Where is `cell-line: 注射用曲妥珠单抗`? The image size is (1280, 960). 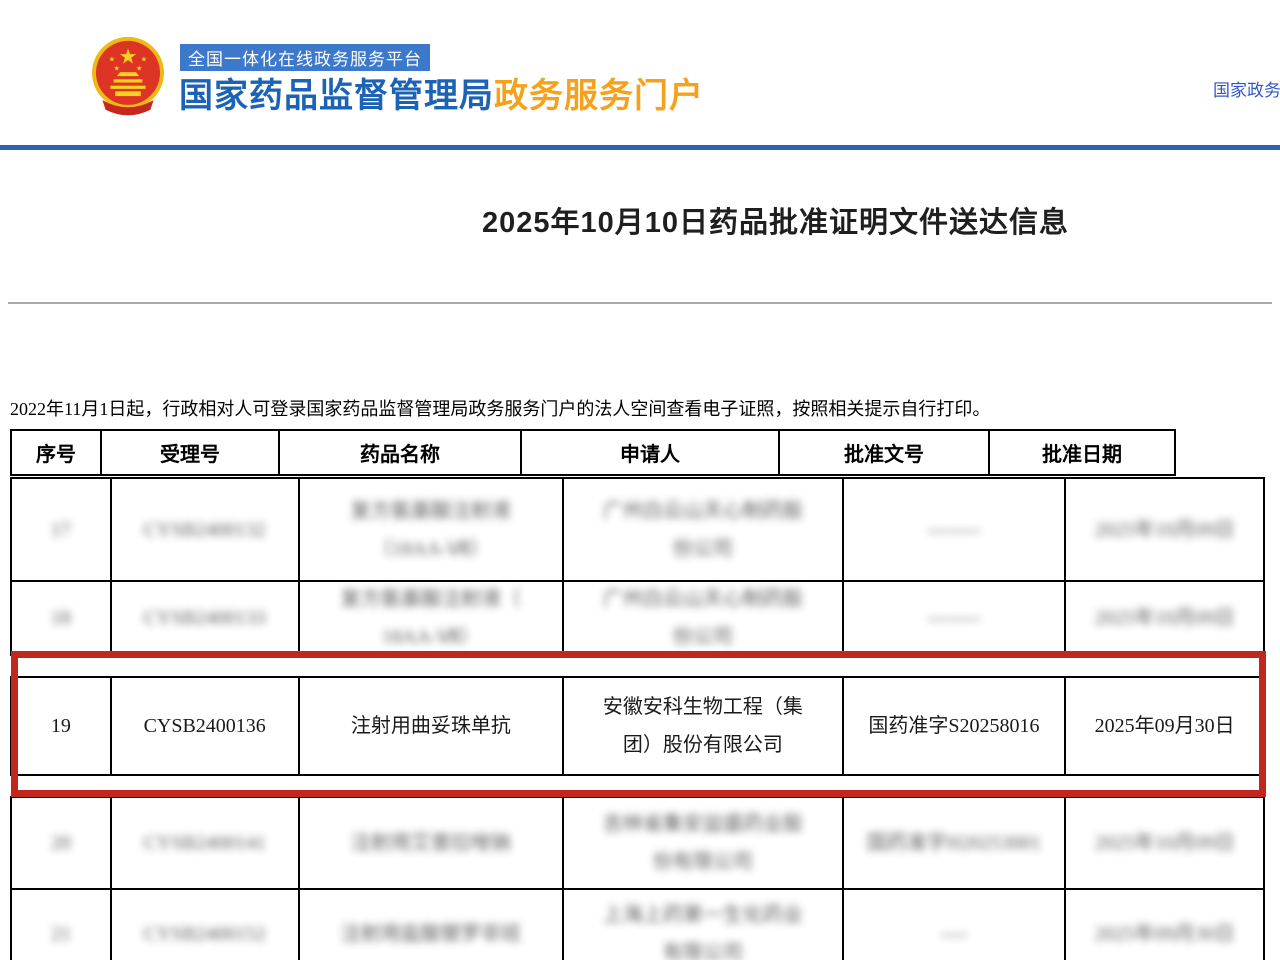
cell-line: 注射用曲妥珠单抗 is located at coordinates (430, 726).